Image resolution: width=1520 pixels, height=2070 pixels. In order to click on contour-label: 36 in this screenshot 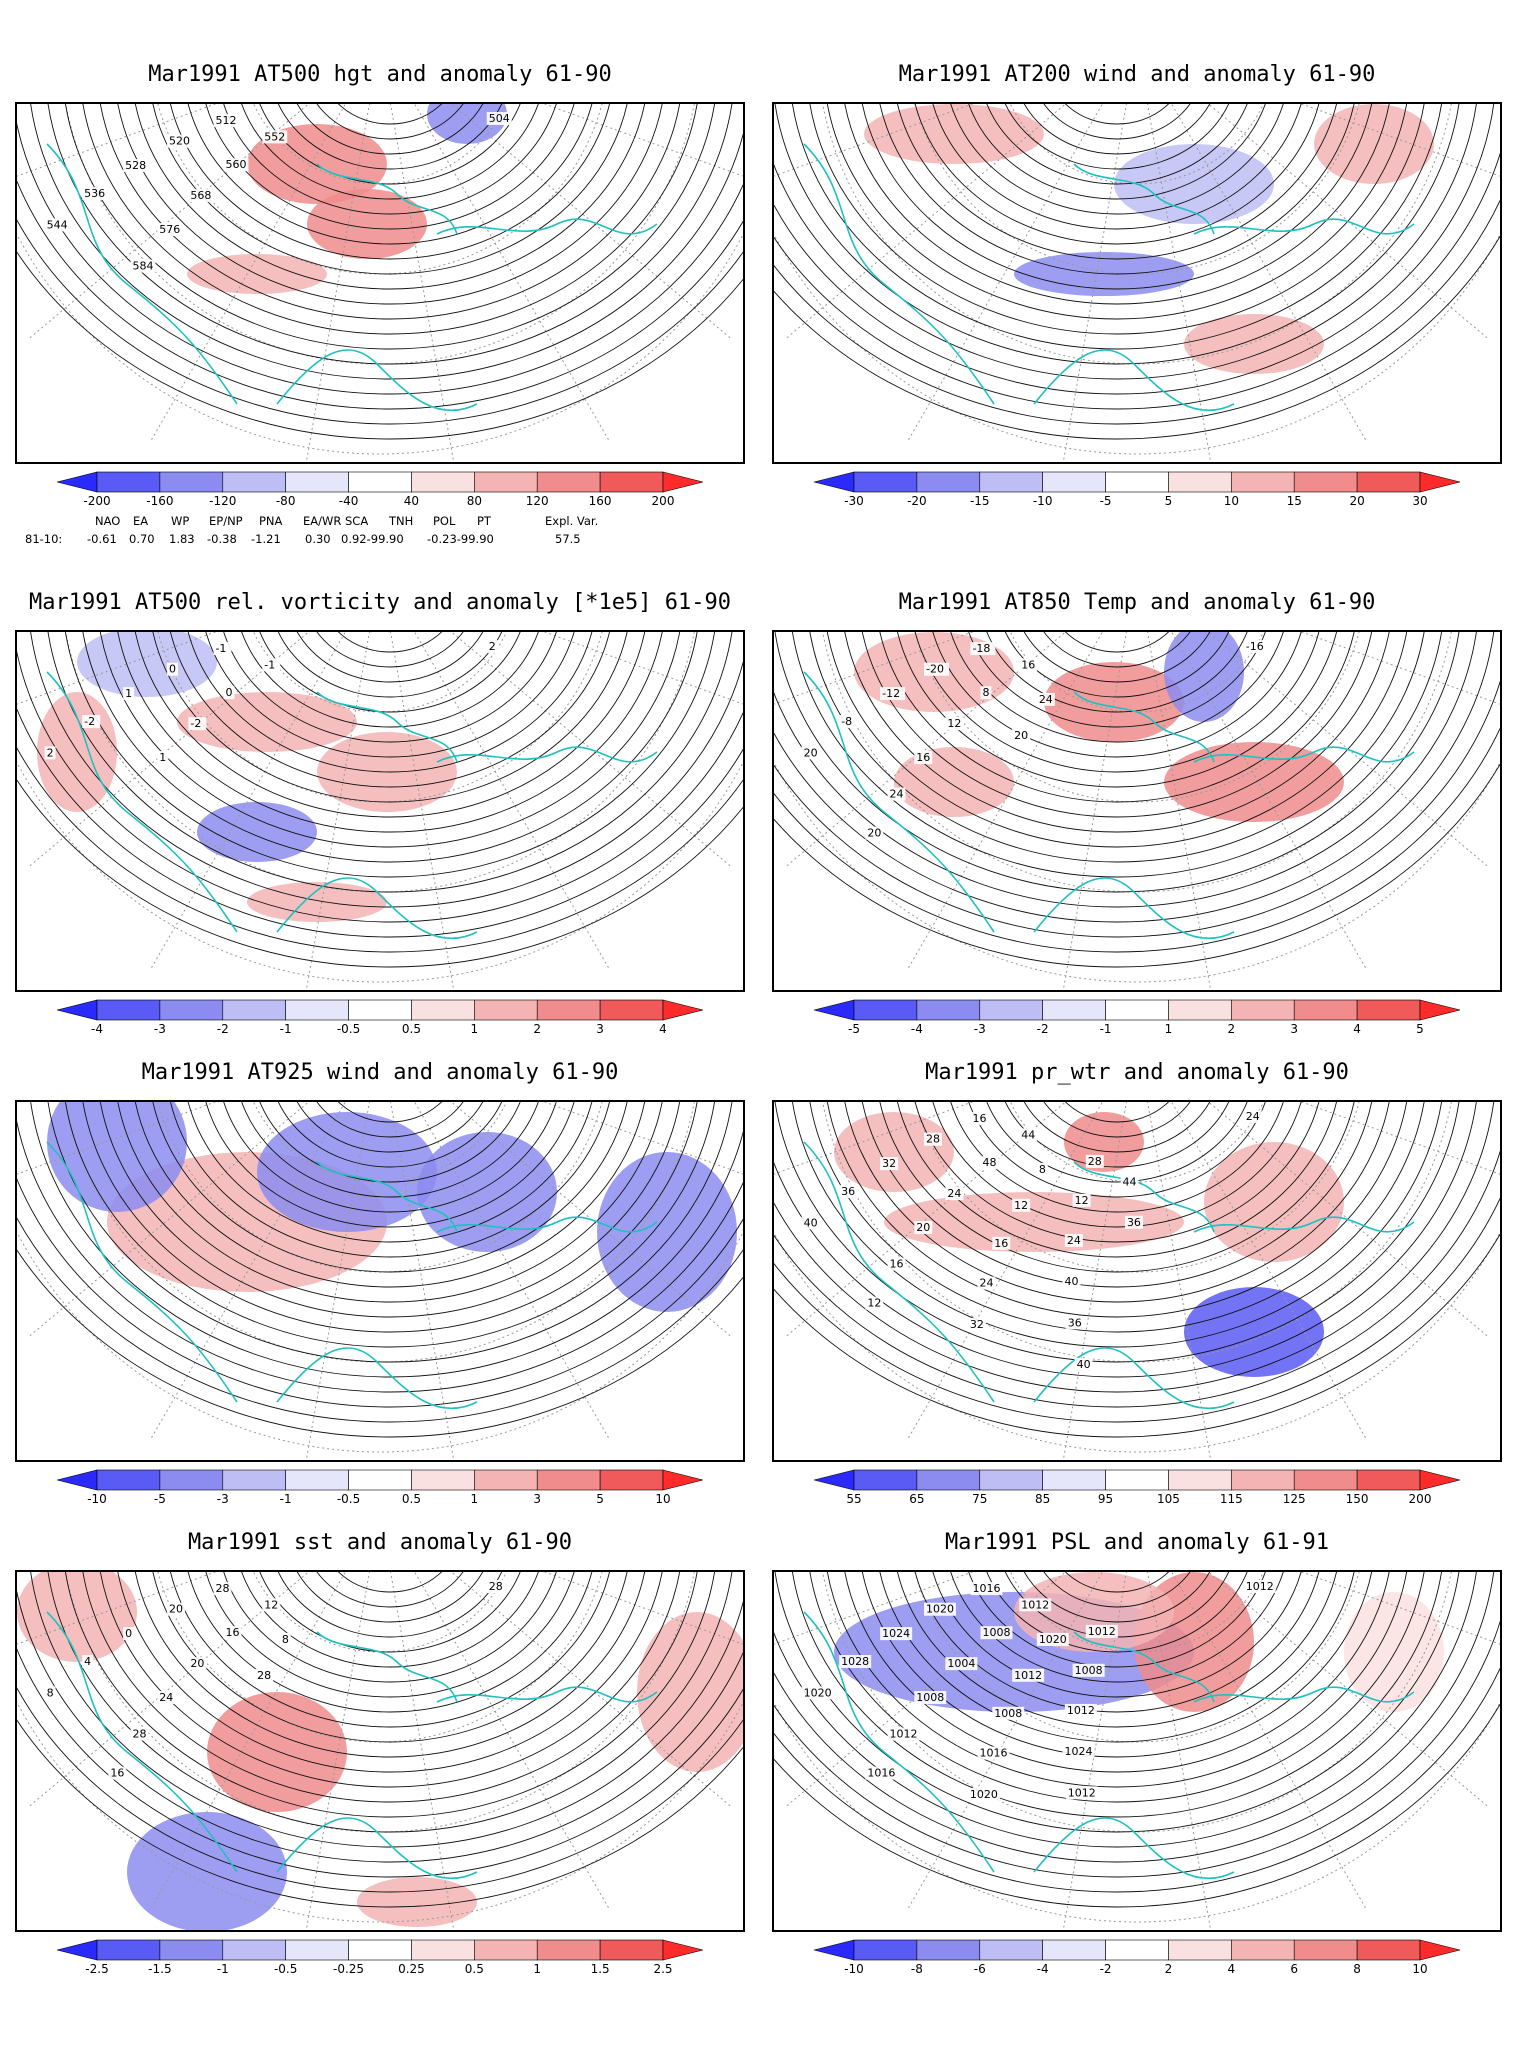, I will do `click(1134, 1222)`.